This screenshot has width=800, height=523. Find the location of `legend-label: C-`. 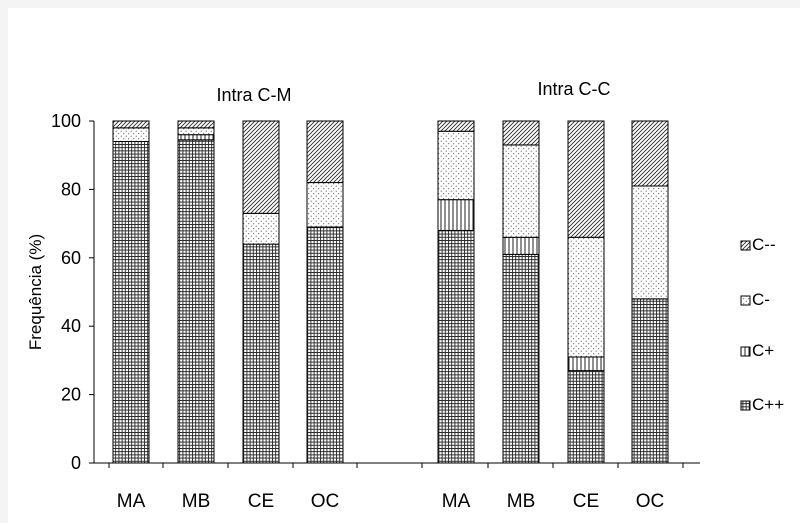

legend-label: C- is located at coordinates (761, 299).